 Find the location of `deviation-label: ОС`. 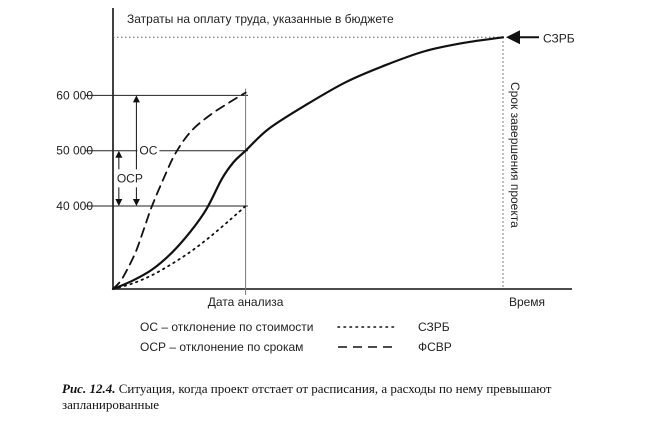

deviation-label: ОС is located at coordinates (148, 151).